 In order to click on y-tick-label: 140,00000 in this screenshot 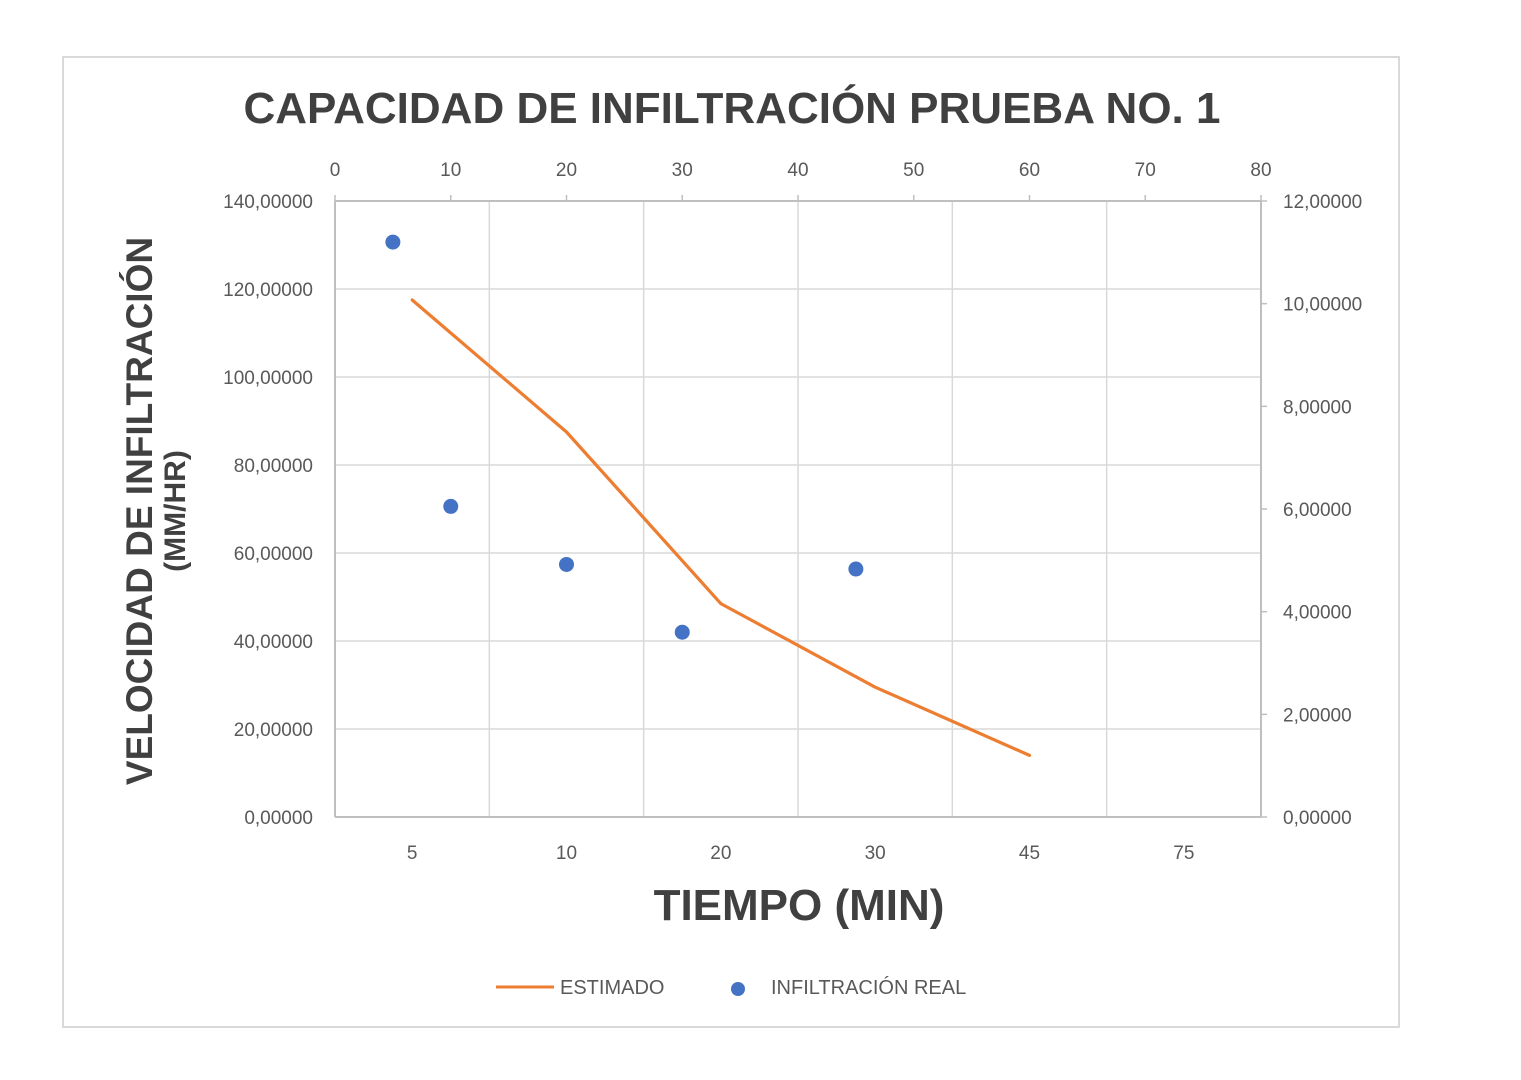, I will do `click(268, 202)`.